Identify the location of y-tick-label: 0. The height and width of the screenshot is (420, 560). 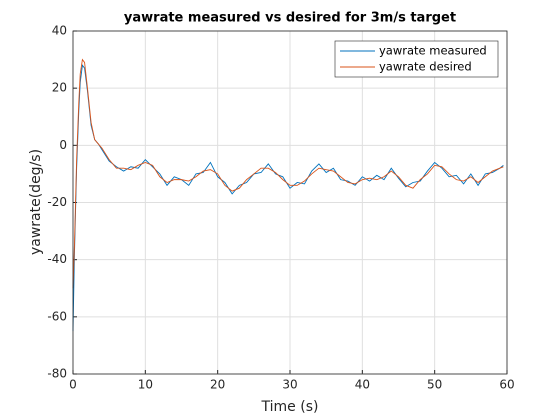
(63, 145).